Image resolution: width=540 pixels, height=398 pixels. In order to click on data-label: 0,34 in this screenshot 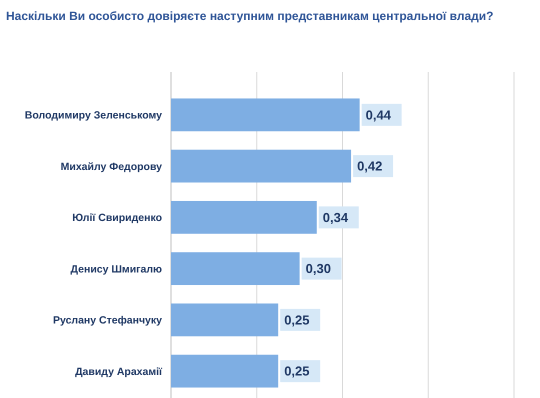, I will do `click(335, 217)`.